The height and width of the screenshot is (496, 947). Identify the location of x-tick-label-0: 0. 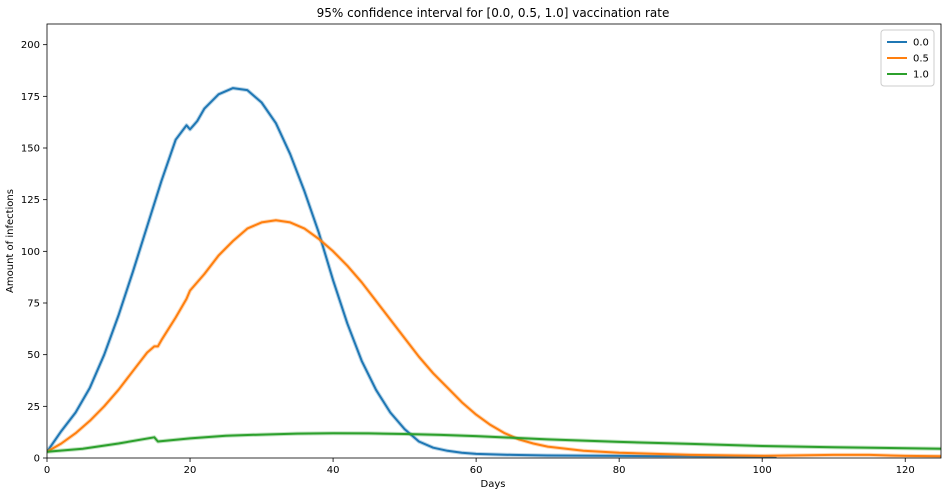
(47, 470).